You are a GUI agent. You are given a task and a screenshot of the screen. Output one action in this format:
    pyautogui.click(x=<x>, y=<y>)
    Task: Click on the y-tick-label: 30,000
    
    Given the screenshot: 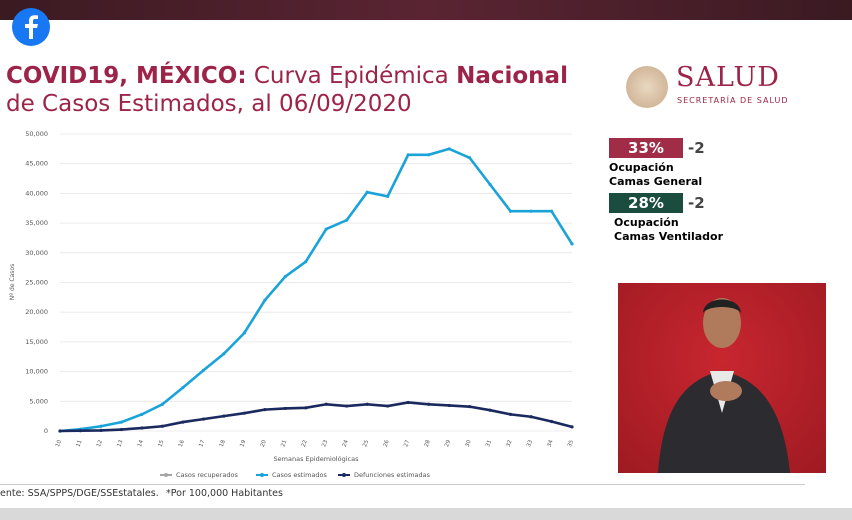 What is the action you would take?
    pyautogui.click(x=36, y=253)
    